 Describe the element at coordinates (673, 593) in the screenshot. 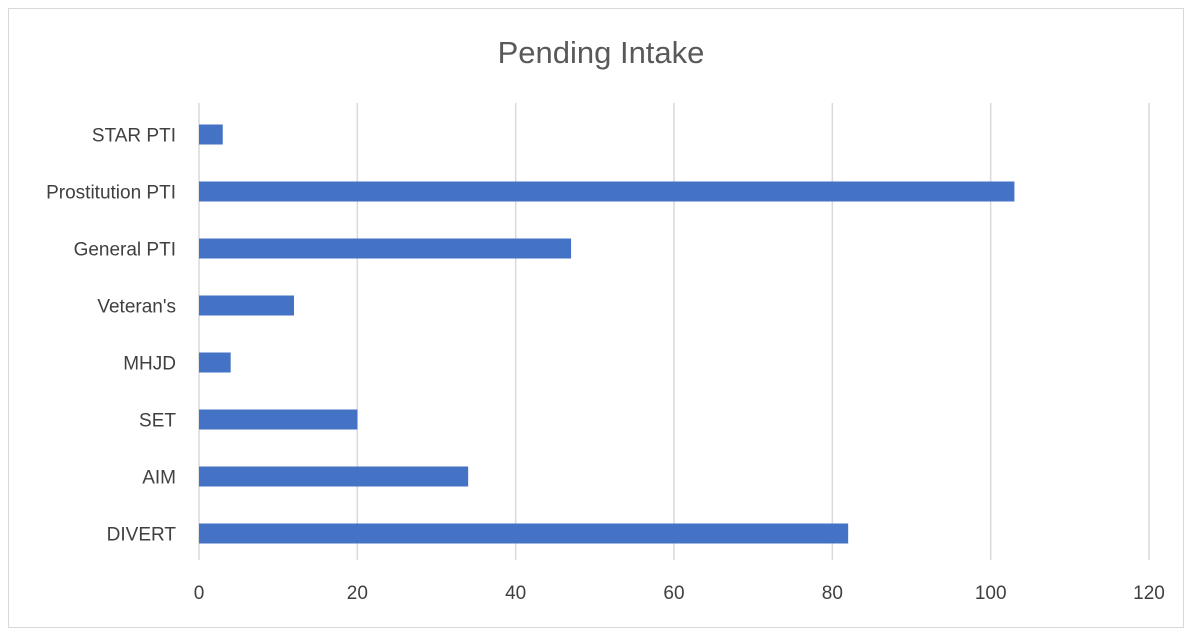

I see `x-tick-label: 60` at that location.